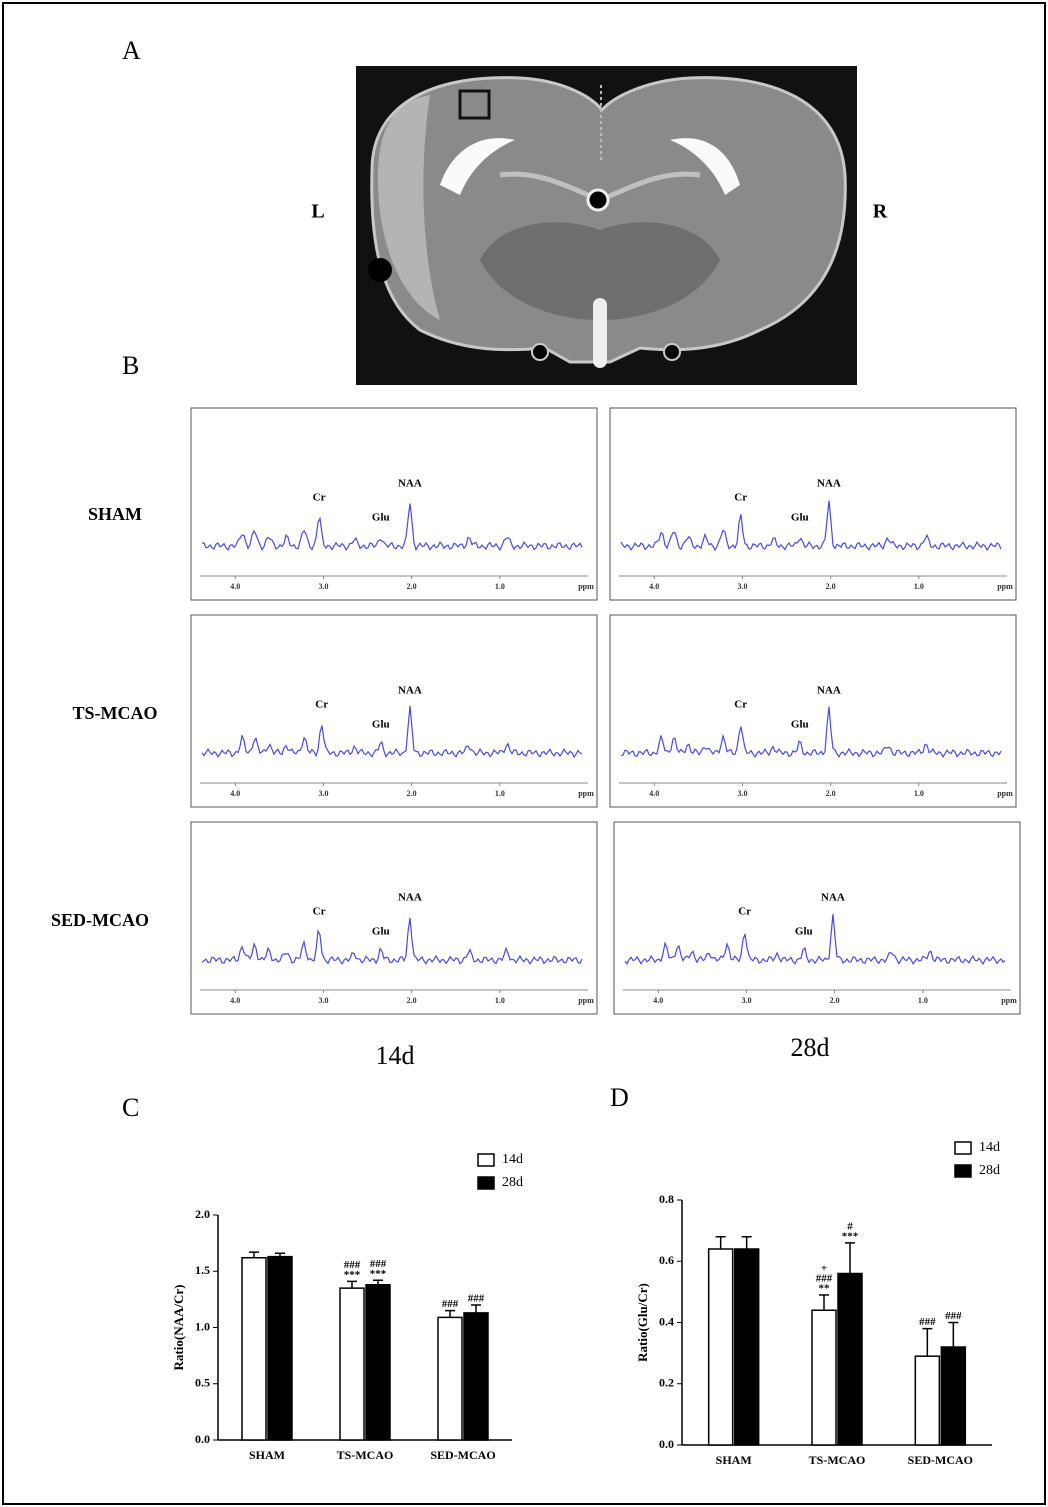 Image resolution: width=1048 pixels, height=1507 pixels. Describe the element at coordinates (850, 1226) in the screenshot. I see `significance-mark: #` at that location.